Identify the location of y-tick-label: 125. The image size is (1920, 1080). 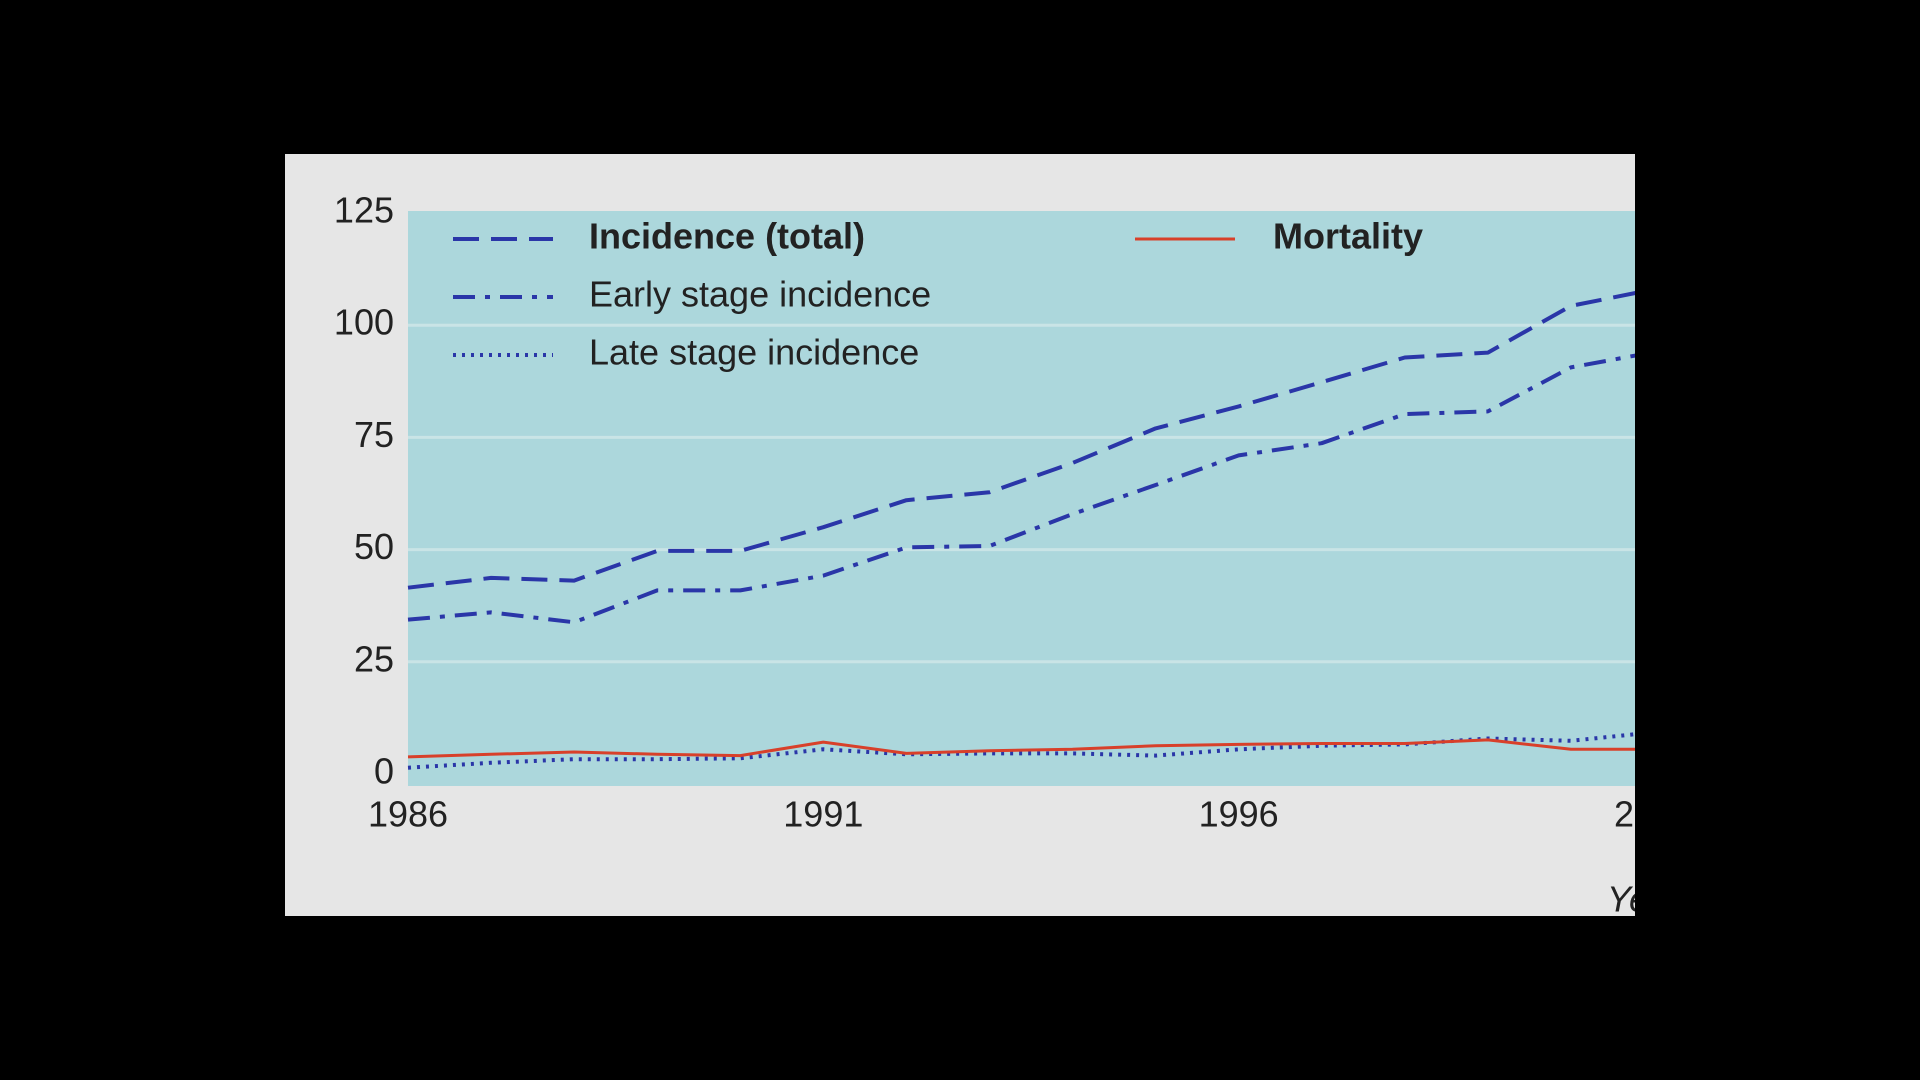
(364, 210).